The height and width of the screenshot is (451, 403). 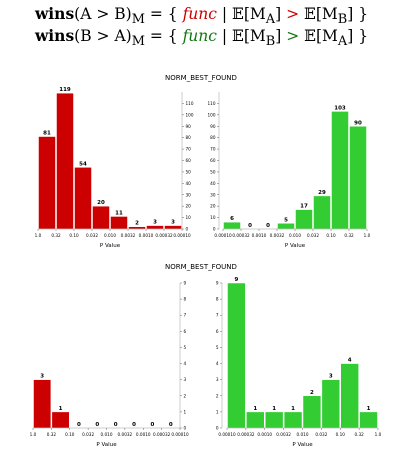 I want to click on bar-value-label: 81, so click(x=47, y=134).